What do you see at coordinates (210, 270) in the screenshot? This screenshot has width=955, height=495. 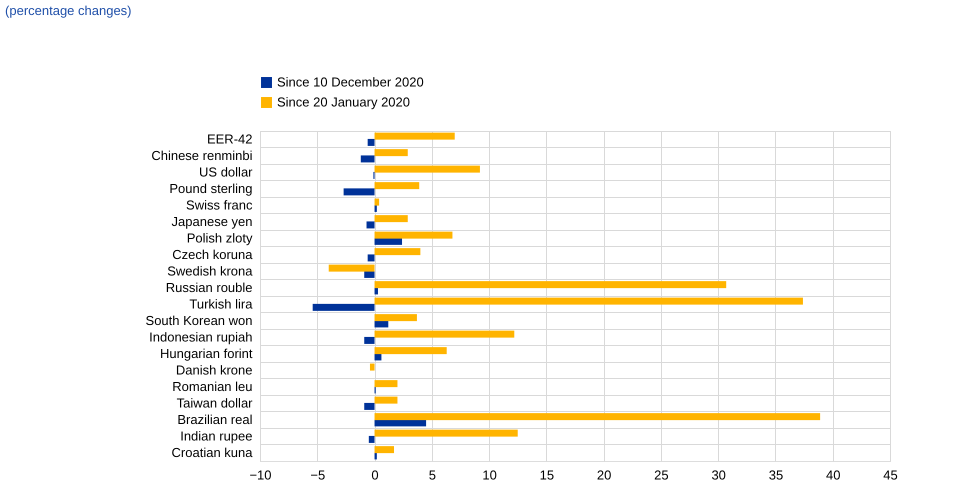 I see `y-tick-label: Swedish krona` at bounding box center [210, 270].